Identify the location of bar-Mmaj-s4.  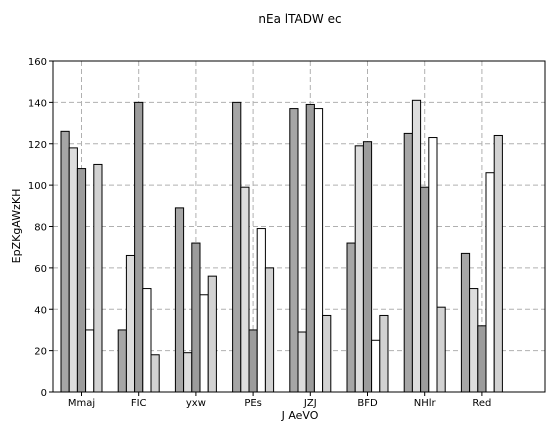
(98, 278).